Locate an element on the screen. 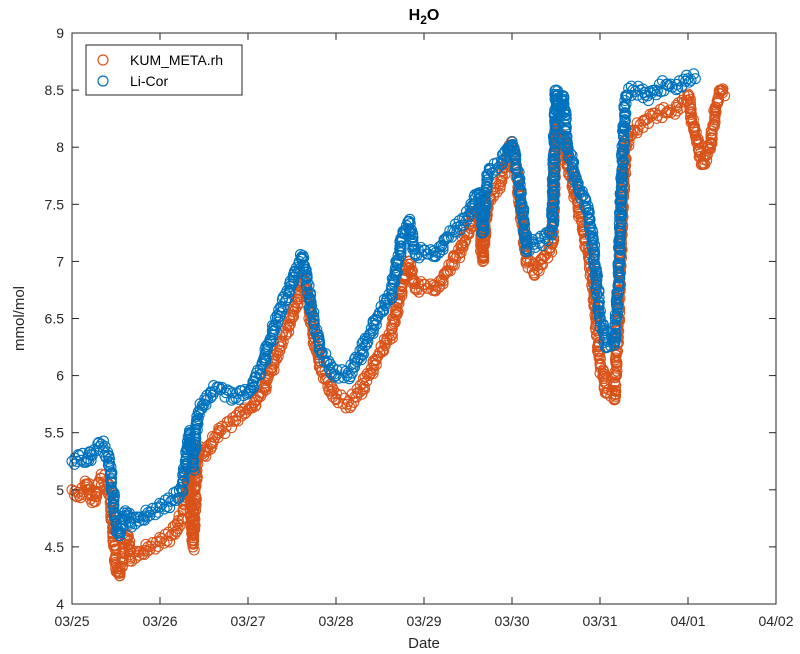  y-tick-label: 4.5 is located at coordinates (55, 547).